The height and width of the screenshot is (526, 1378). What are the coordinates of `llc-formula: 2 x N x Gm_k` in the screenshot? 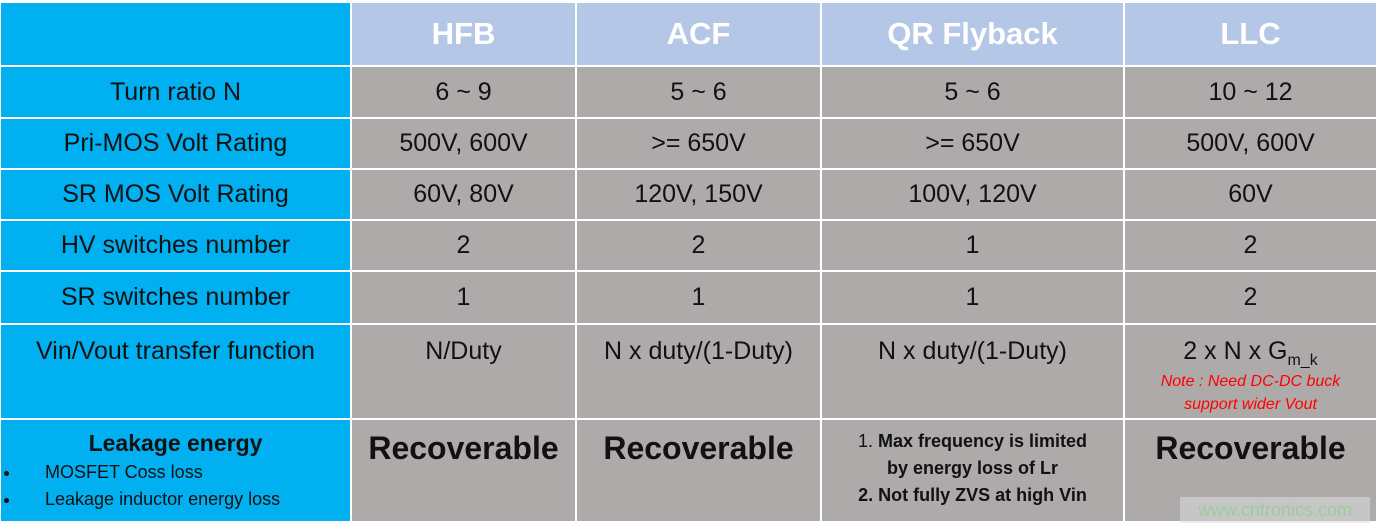 It's located at (1250, 353).